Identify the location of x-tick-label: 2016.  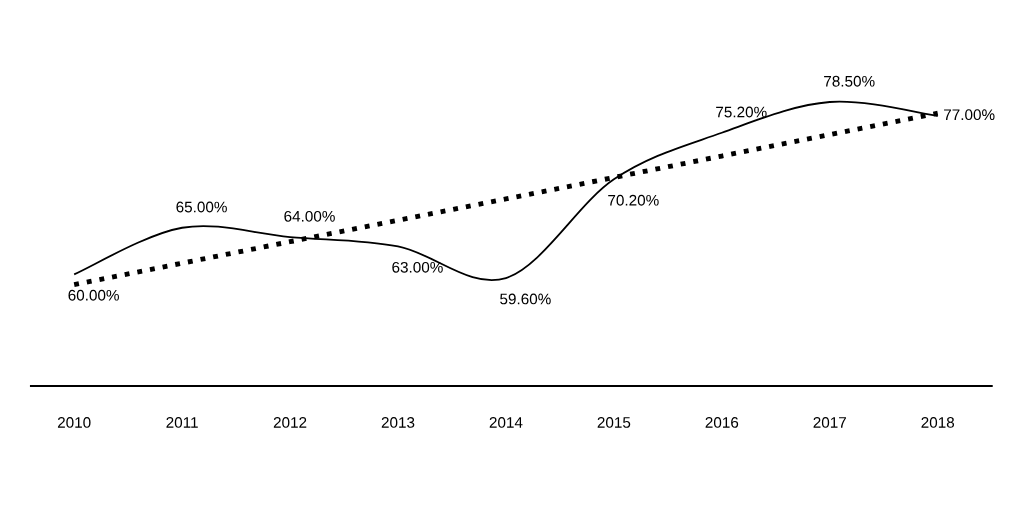
(722, 422).